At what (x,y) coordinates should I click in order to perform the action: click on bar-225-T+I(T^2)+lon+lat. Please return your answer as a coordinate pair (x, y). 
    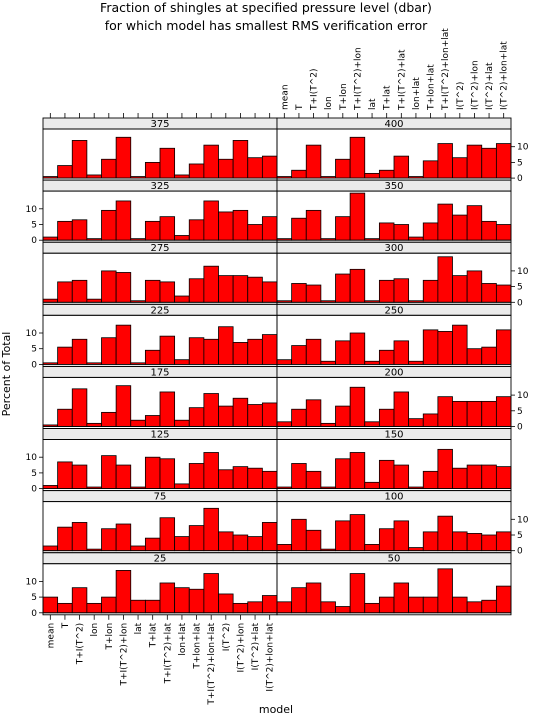
    Looking at the image, I should click on (211, 351).